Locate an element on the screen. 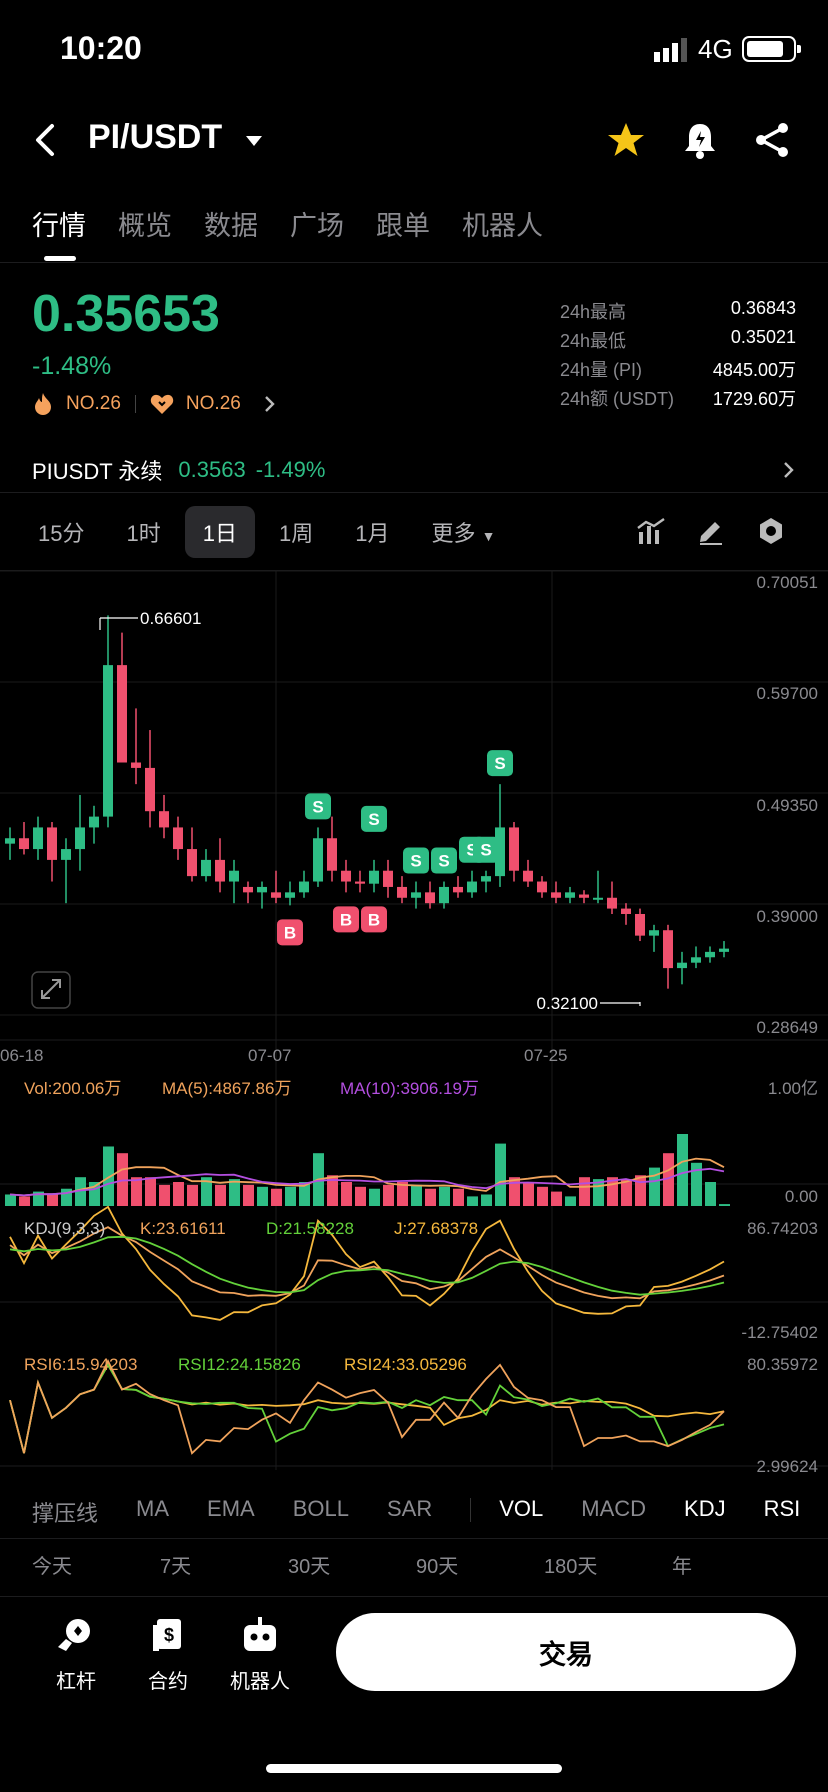 The width and height of the screenshot is (828, 1792). kdj-top-tick: 86.74203 is located at coordinates (782, 1228).